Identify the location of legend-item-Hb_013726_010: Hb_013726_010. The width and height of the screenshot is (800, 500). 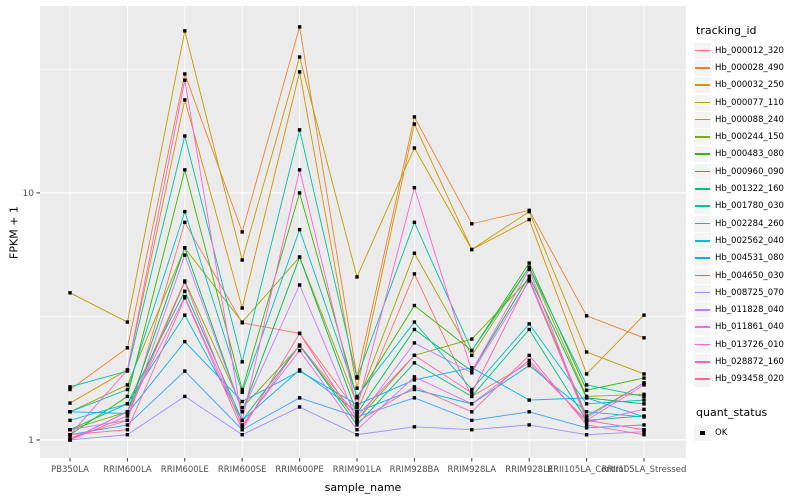
(747, 344).